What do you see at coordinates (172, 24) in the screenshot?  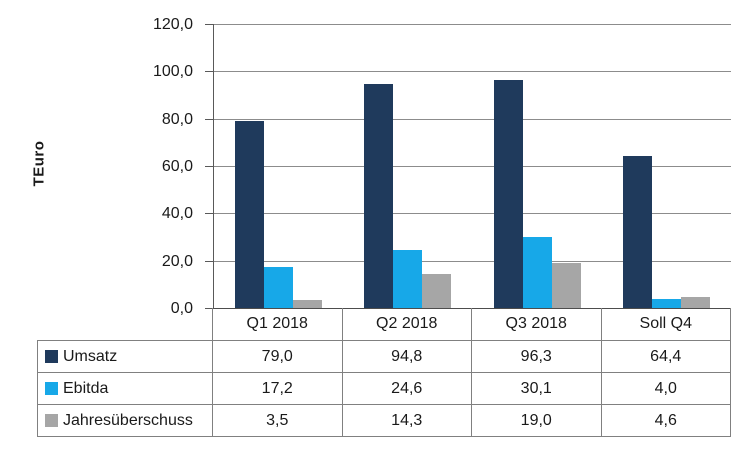 I see `y-tick-label: 120,0` at bounding box center [172, 24].